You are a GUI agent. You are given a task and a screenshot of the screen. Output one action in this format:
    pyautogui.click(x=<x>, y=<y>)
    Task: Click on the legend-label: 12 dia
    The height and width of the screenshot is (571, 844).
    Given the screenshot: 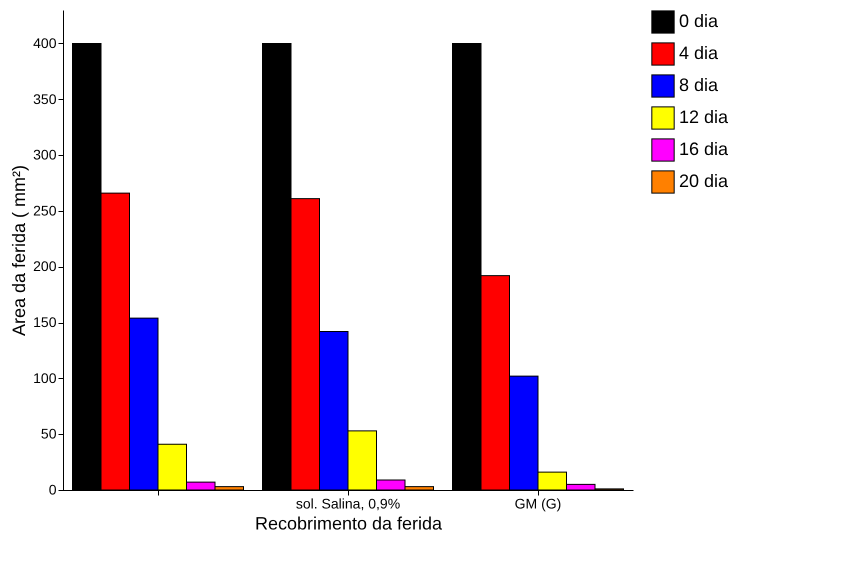 What is the action you would take?
    pyautogui.click(x=704, y=117)
    